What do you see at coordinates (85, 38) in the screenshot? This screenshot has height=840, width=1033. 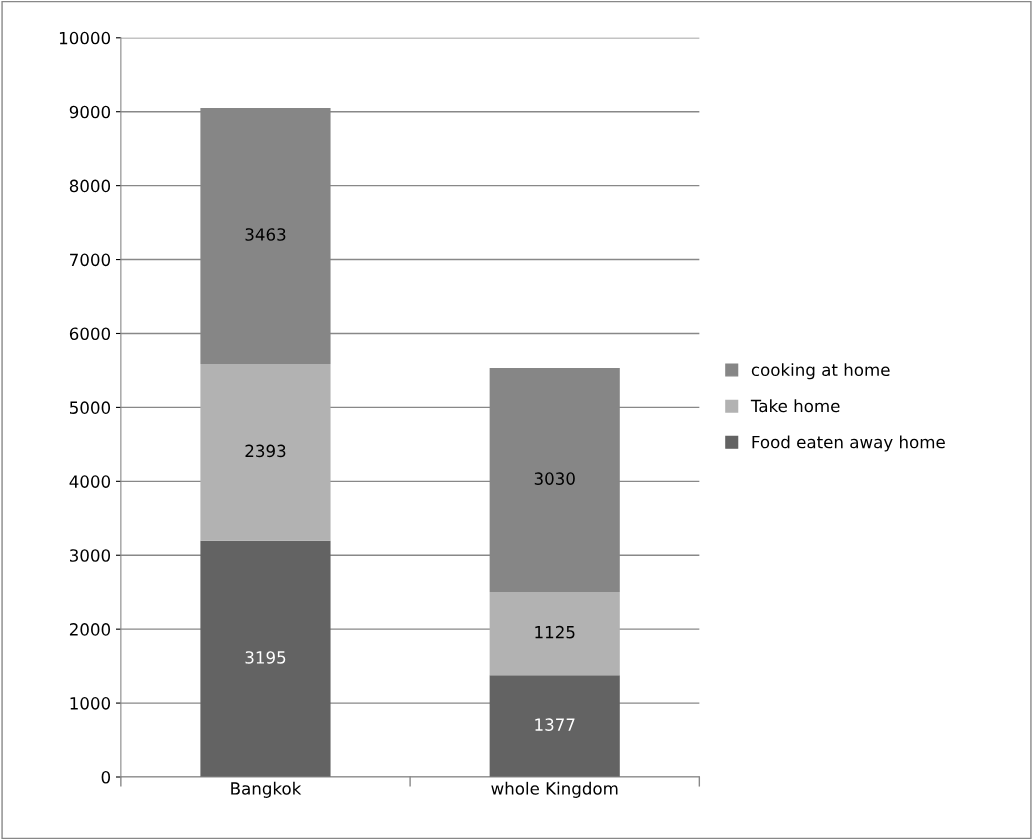 I see `y-tick-label: 10000` at bounding box center [85, 38].